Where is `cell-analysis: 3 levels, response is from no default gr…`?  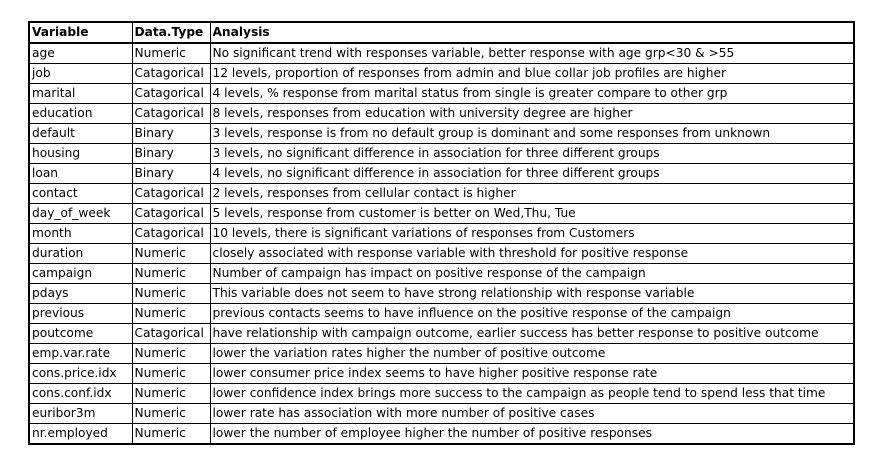
cell-analysis: 3 levels, response is from no default gr… is located at coordinates (532, 133).